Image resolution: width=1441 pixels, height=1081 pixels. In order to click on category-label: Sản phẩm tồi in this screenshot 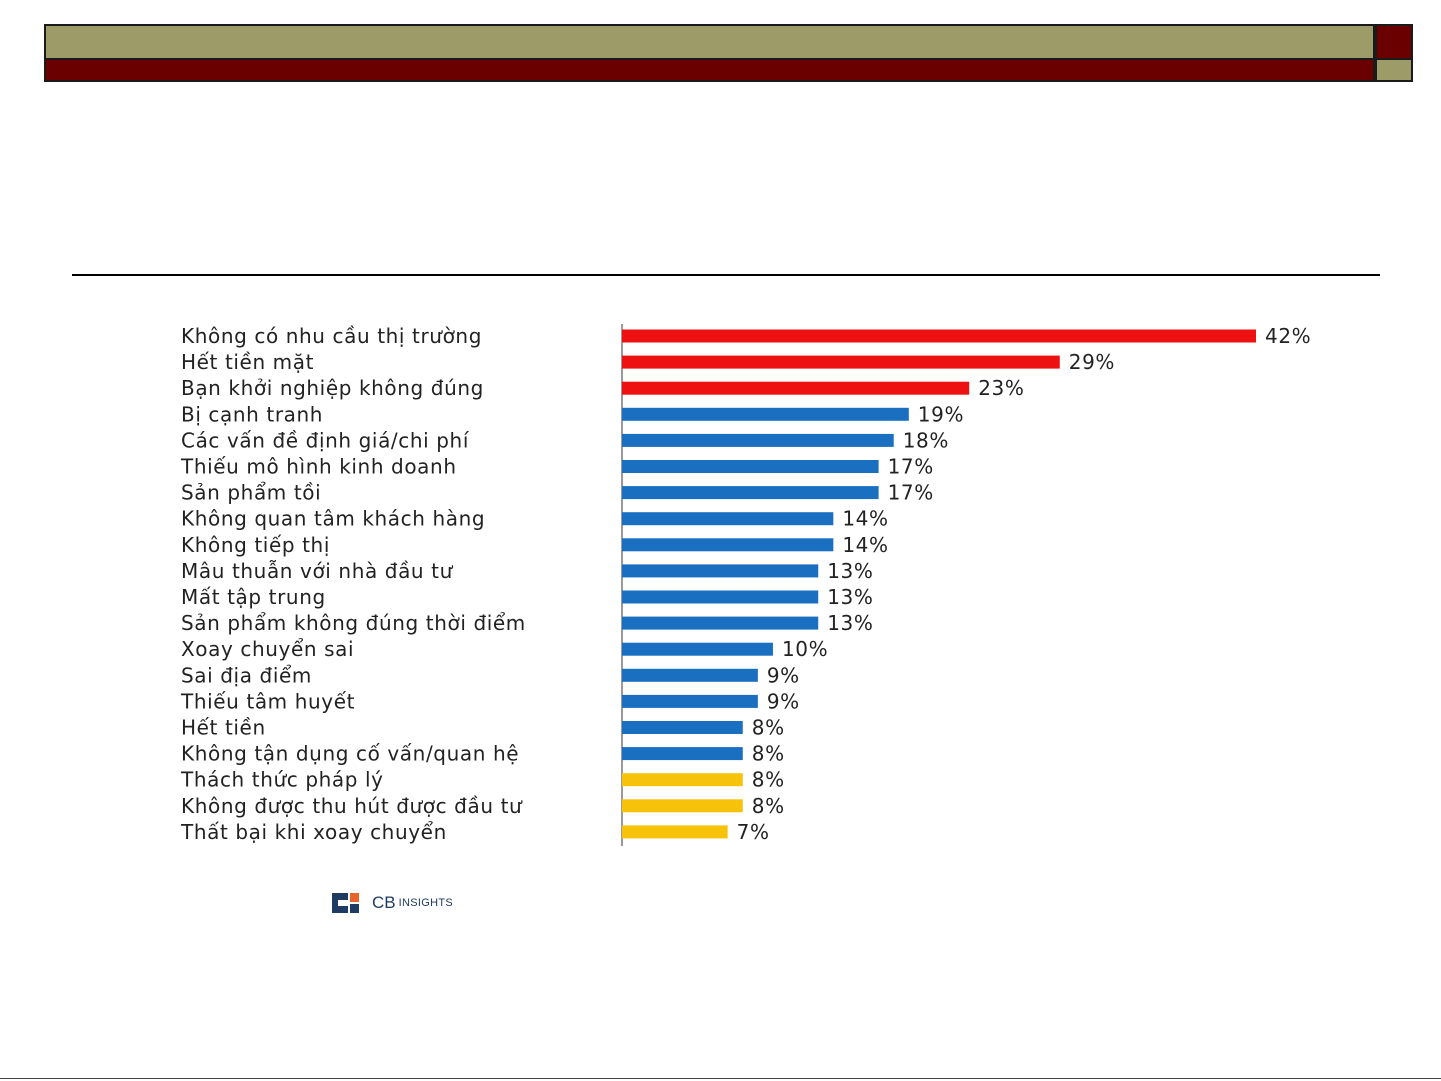, I will do `click(251, 493)`.